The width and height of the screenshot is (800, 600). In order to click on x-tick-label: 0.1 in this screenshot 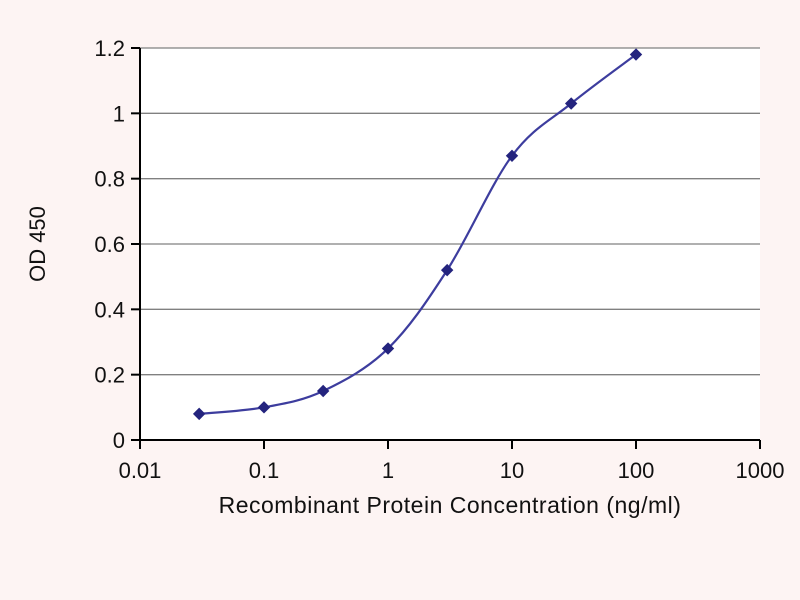, I will do `click(264, 470)`.